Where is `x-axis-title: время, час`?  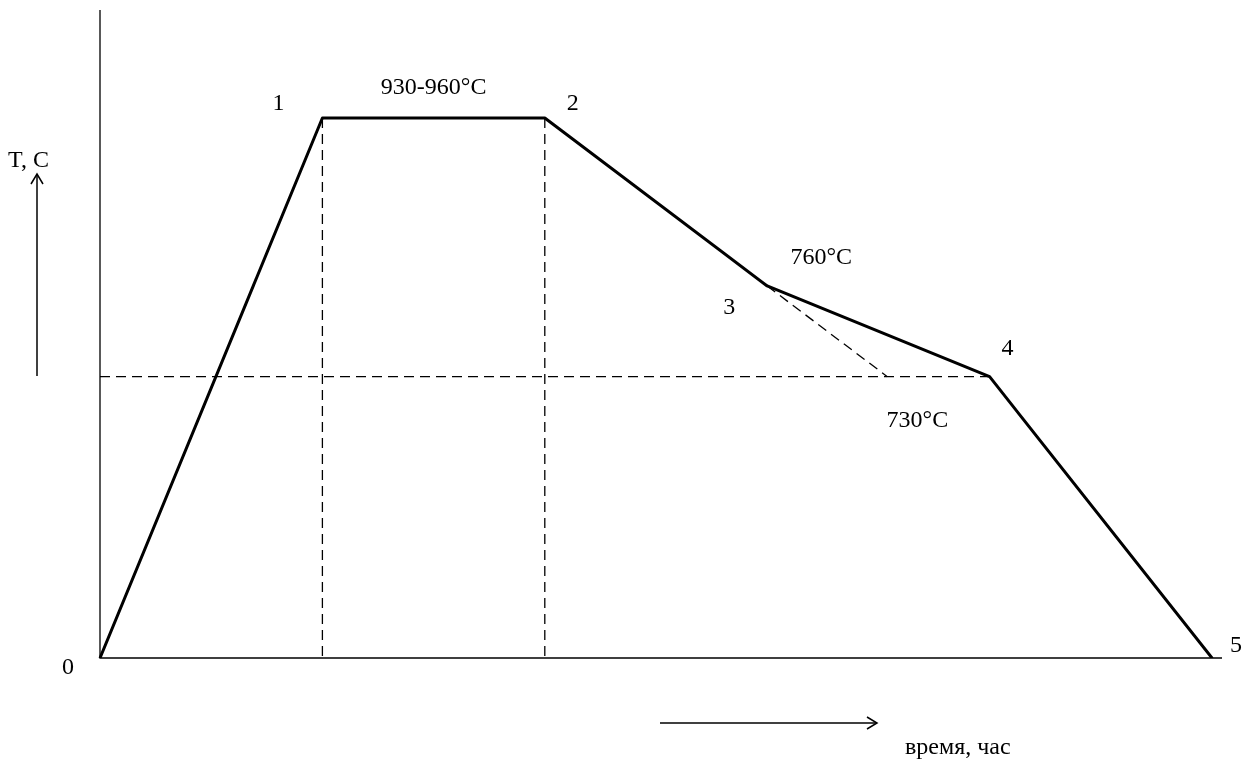
x-axis-title: время, час is located at coordinates (958, 746).